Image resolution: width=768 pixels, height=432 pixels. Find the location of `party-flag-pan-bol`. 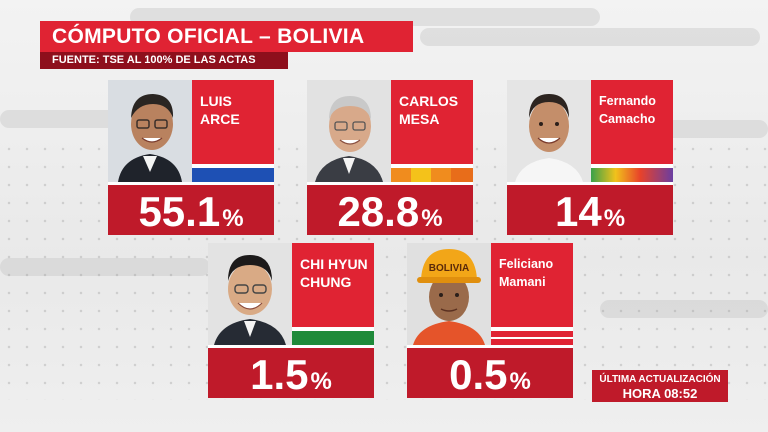

party-flag-pan-bol is located at coordinates (532, 336).